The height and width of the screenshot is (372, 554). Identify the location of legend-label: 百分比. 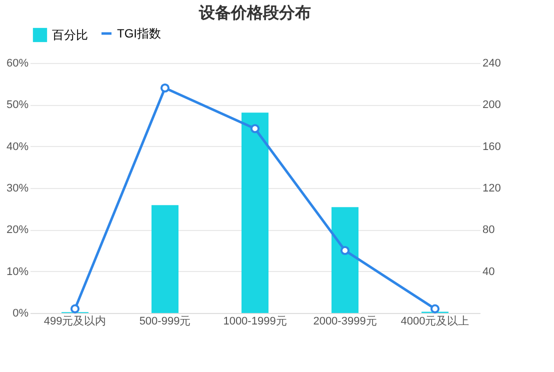
(70, 35).